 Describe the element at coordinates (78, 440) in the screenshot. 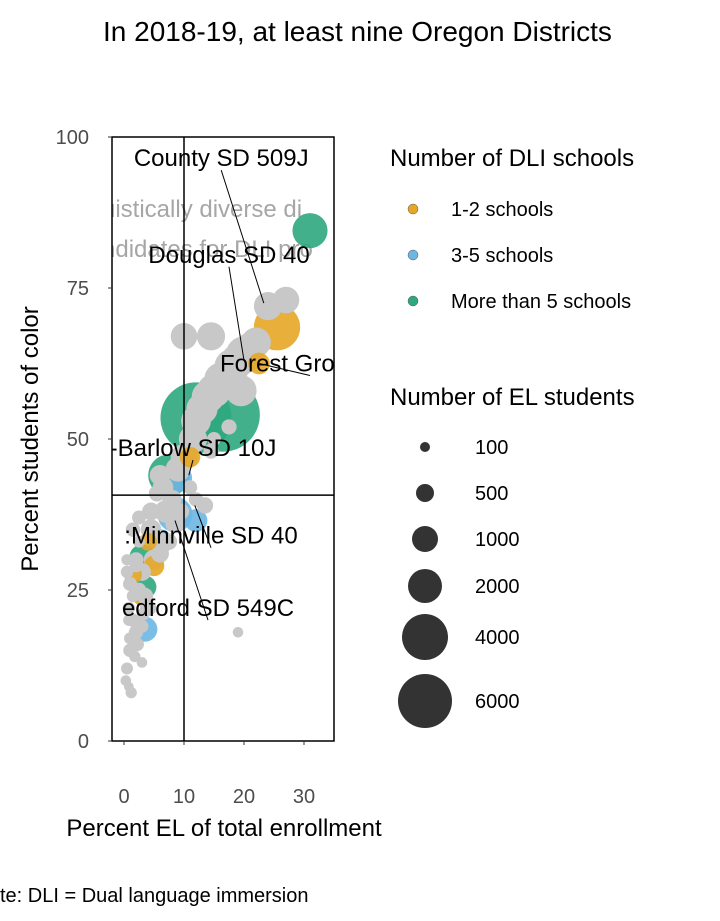

I see `y-tick-label: 50` at that location.